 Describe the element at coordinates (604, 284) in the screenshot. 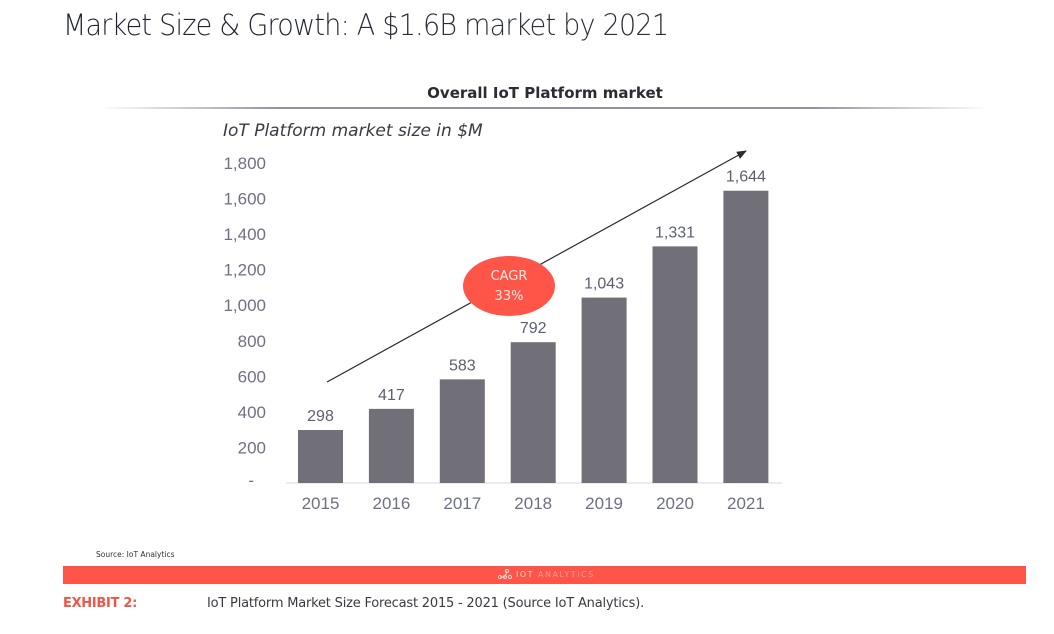

I see `data-label-2019: 1,043` at that location.